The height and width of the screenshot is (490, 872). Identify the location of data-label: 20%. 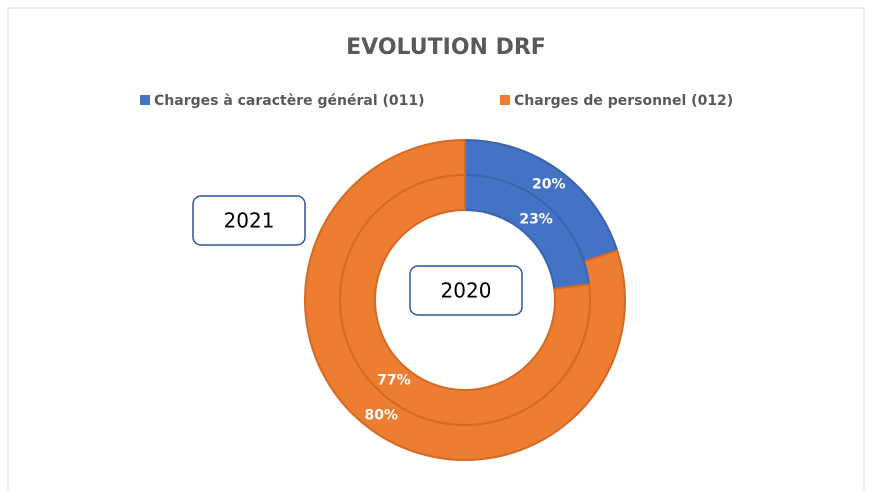
(549, 185).